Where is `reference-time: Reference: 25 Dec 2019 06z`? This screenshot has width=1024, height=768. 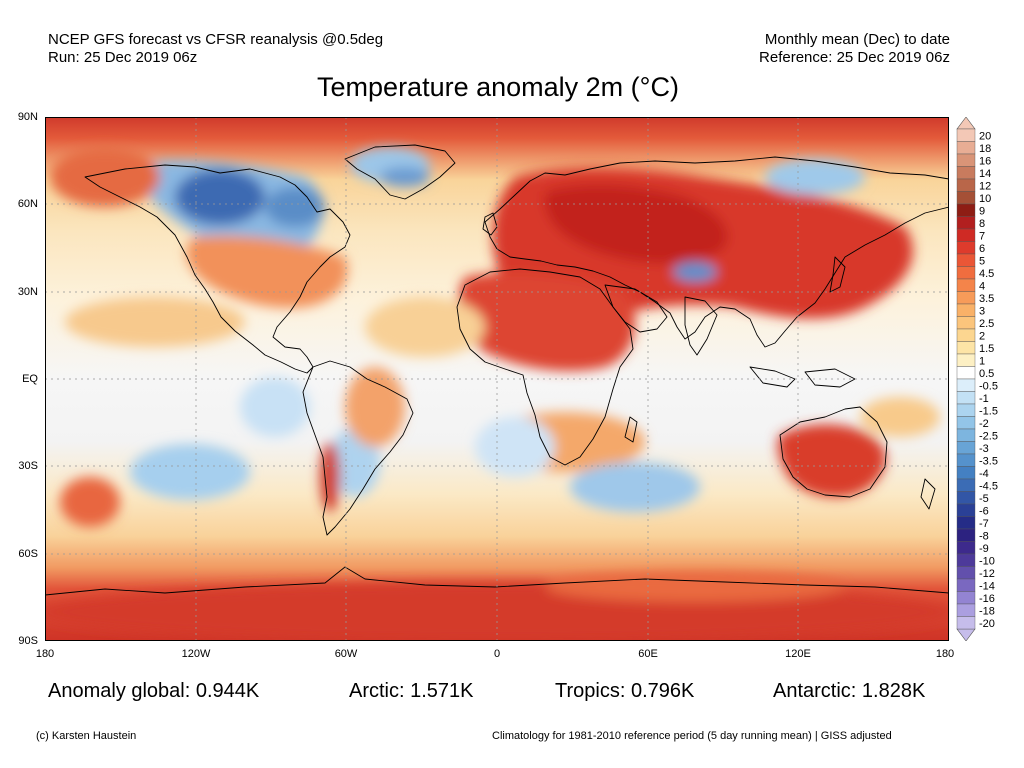
reference-time: Reference: 25 Dec 2019 06z is located at coordinates (854, 57).